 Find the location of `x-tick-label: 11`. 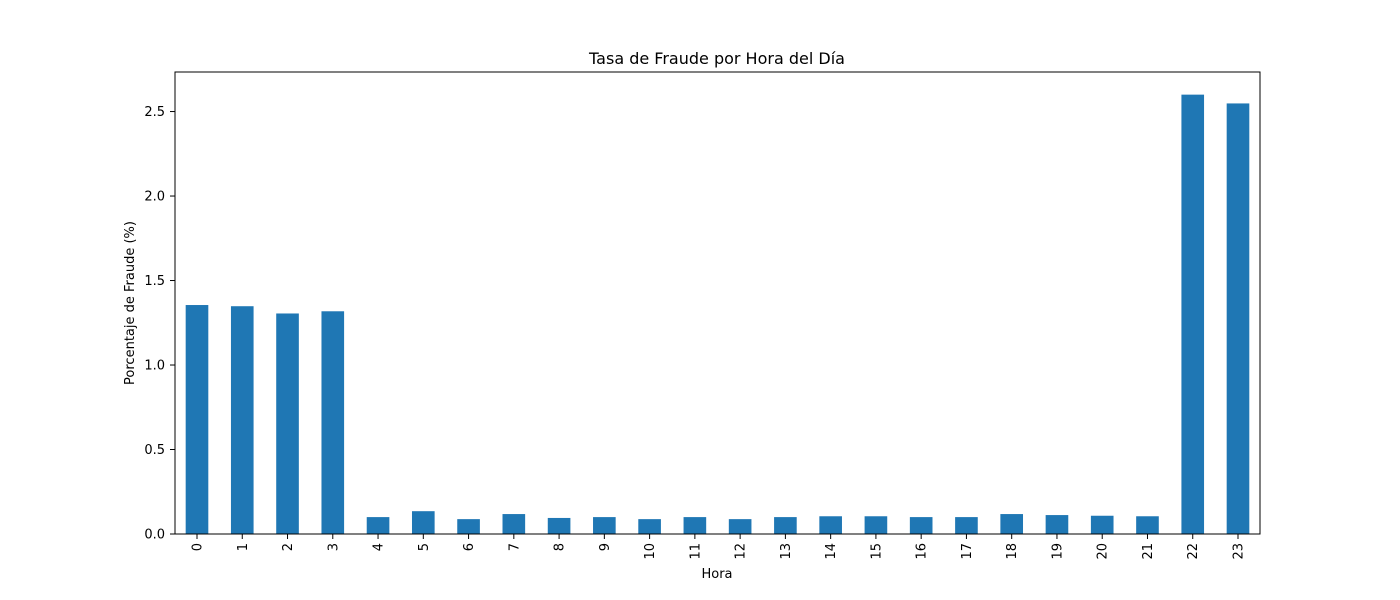

x-tick-label: 11 is located at coordinates (695, 551).